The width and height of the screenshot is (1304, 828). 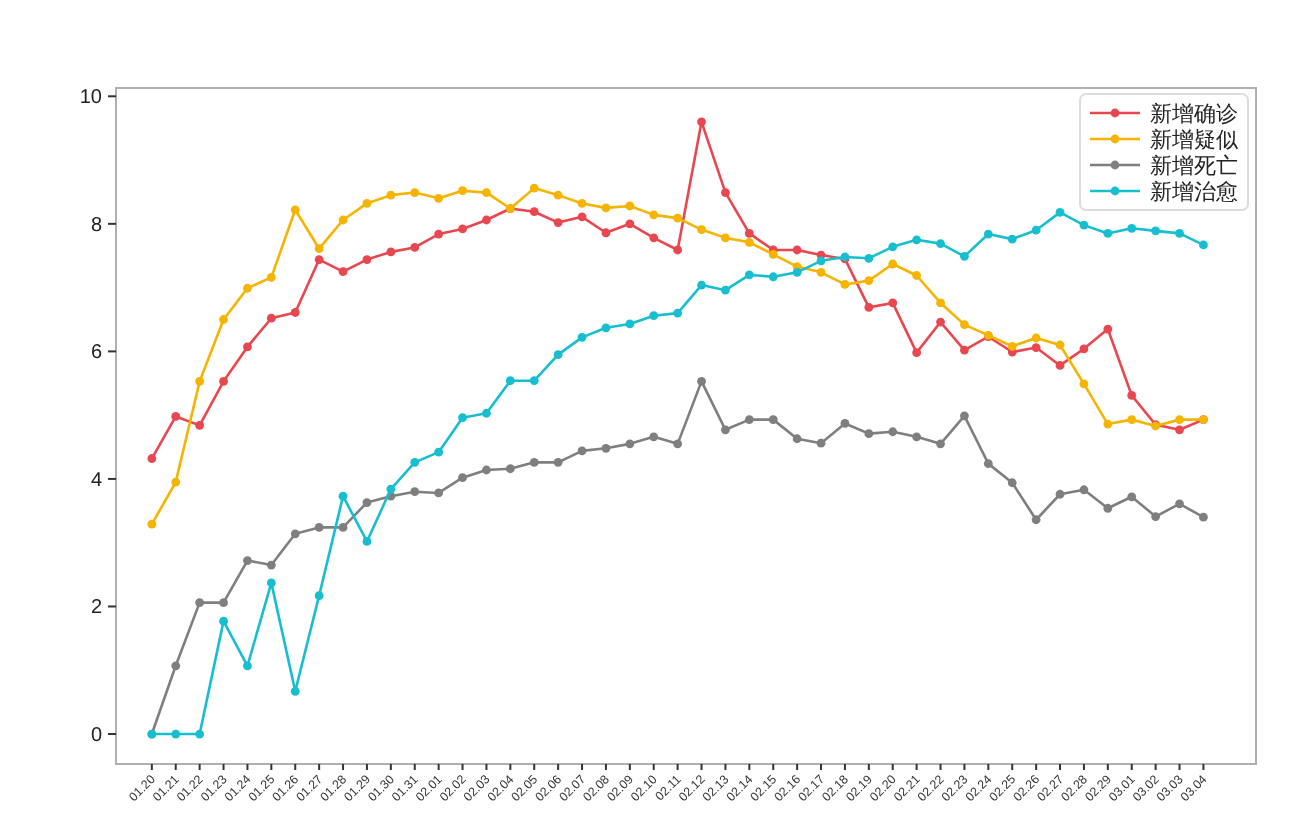 I want to click on y-tick-label: 6, so click(x=96, y=353).